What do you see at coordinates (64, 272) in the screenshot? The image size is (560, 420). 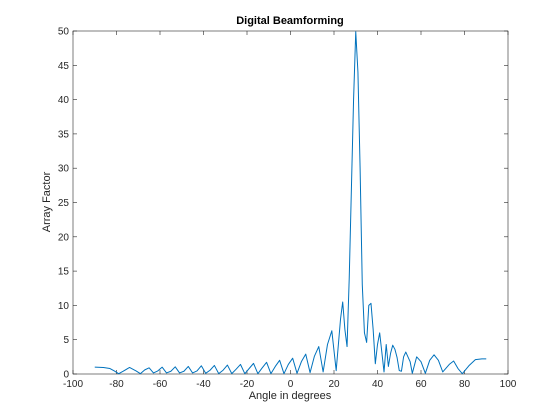 I see `y-tick-label: 15` at bounding box center [64, 272].